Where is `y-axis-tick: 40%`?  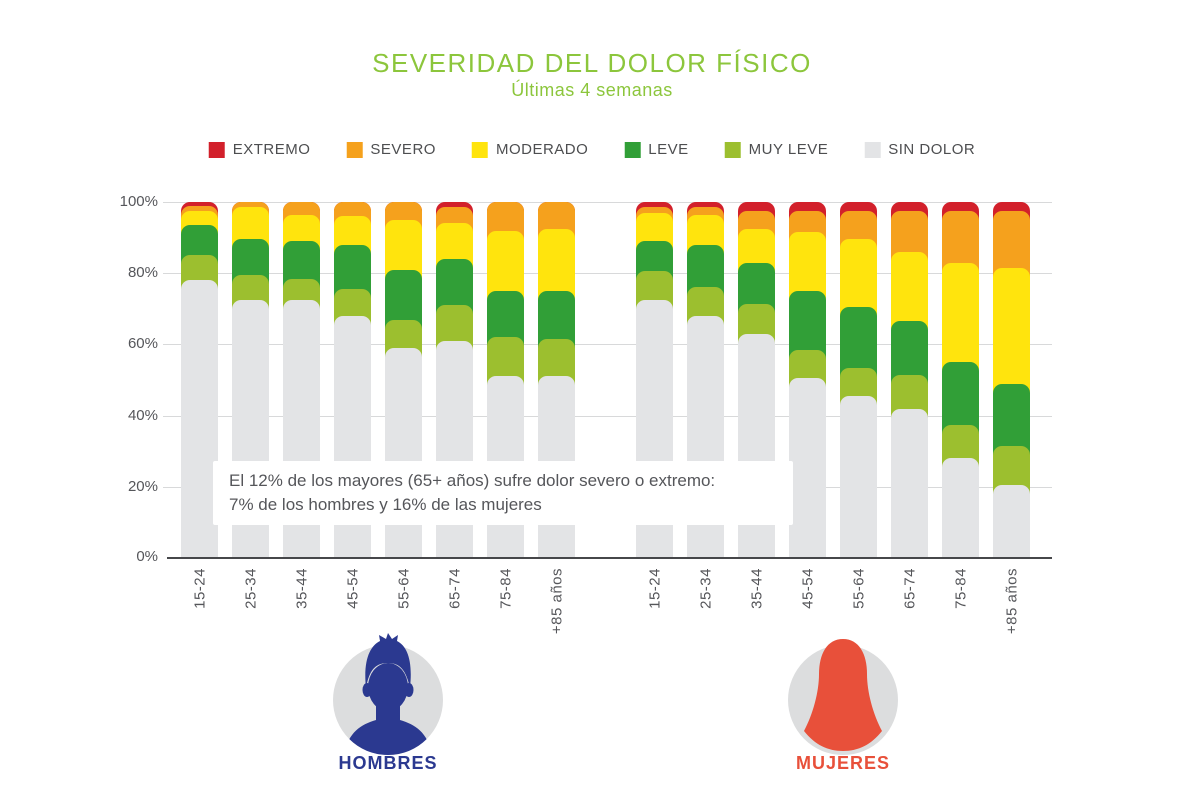 y-axis-tick: 40% is located at coordinates (142, 415).